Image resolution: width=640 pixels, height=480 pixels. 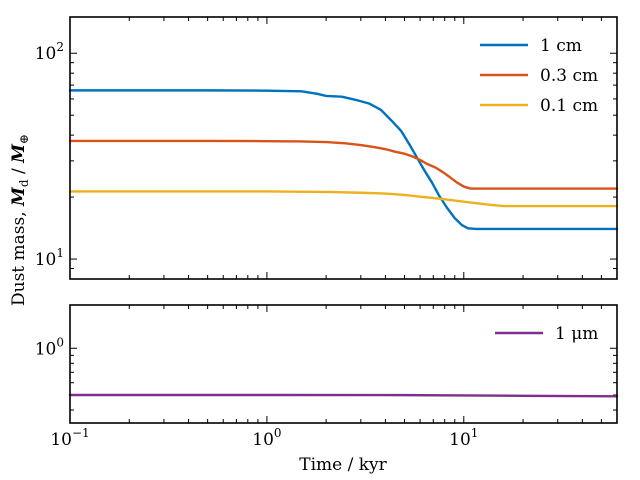 What do you see at coordinates (49, 347) in the screenshot?
I see `y-tick-label: 10⁰` at bounding box center [49, 347].